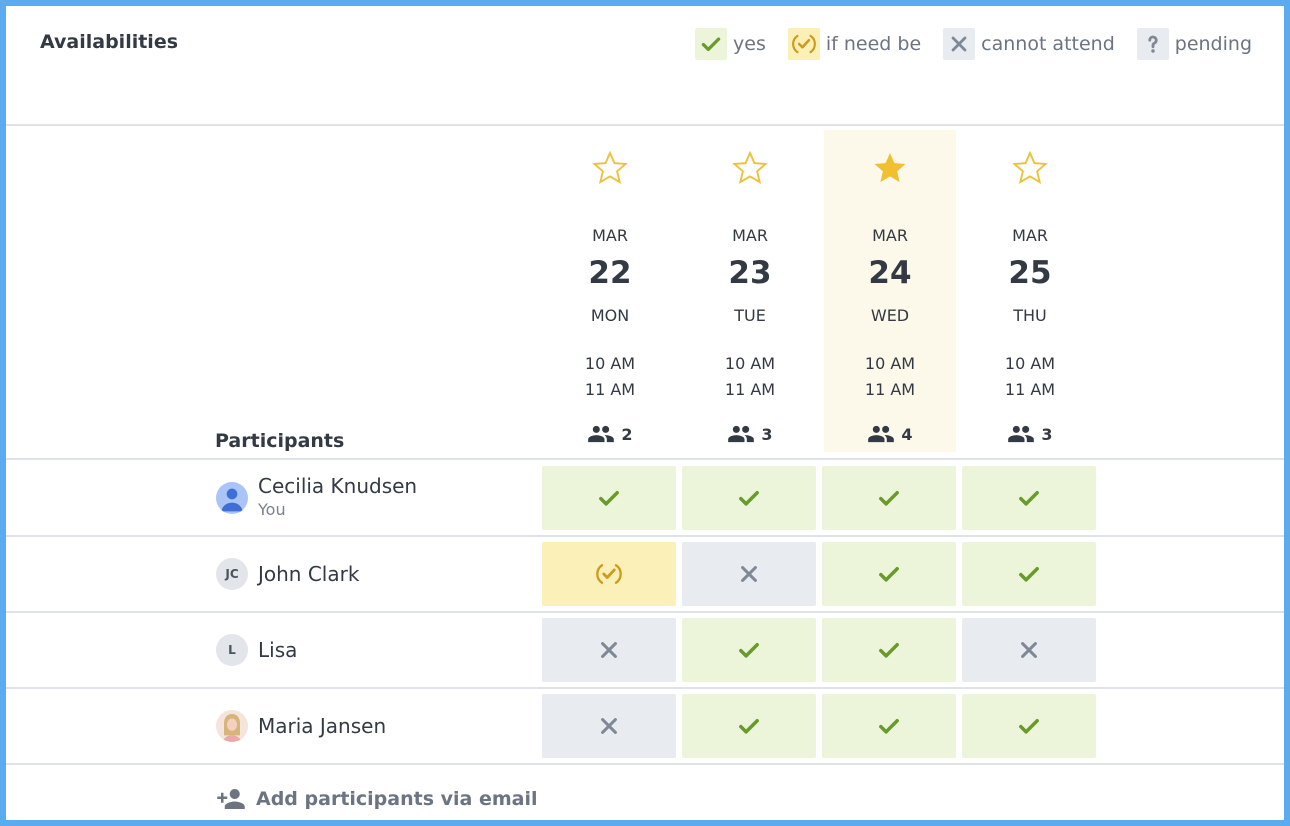 The width and height of the screenshot is (1290, 826). Describe the element at coordinates (749, 44) in the screenshot. I see `legend-label: yes` at that location.